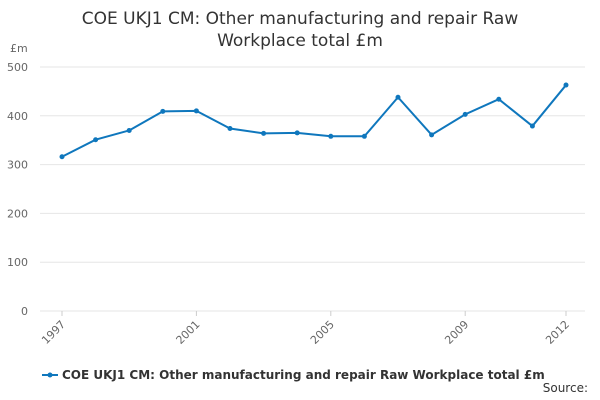 The image size is (600, 400). What do you see at coordinates (17, 213) in the screenshot?
I see `y-tick-label: 200` at bounding box center [17, 213].